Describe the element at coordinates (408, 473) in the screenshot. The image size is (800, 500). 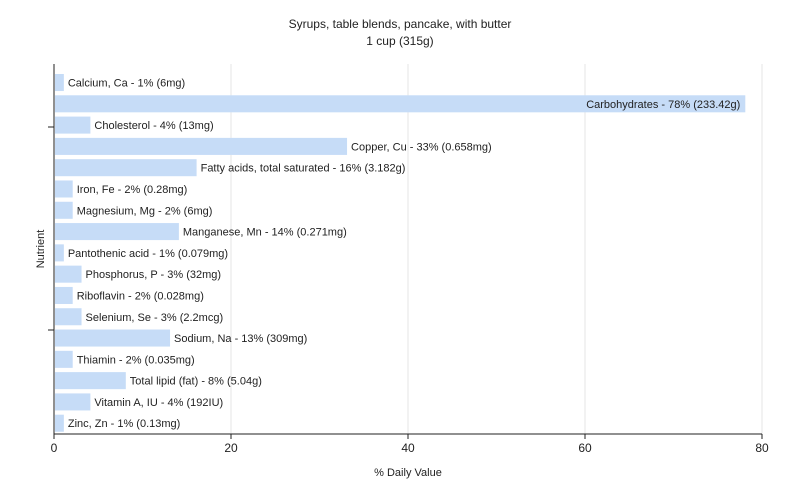
I see `x-axis-title: % Daily Value` at that location.